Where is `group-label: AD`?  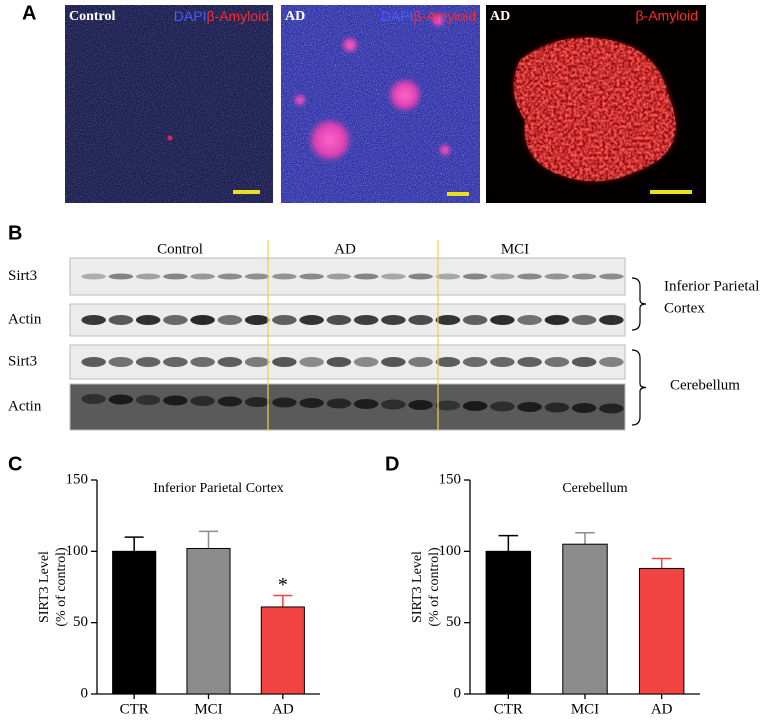
group-label: AD is located at coordinates (295, 16).